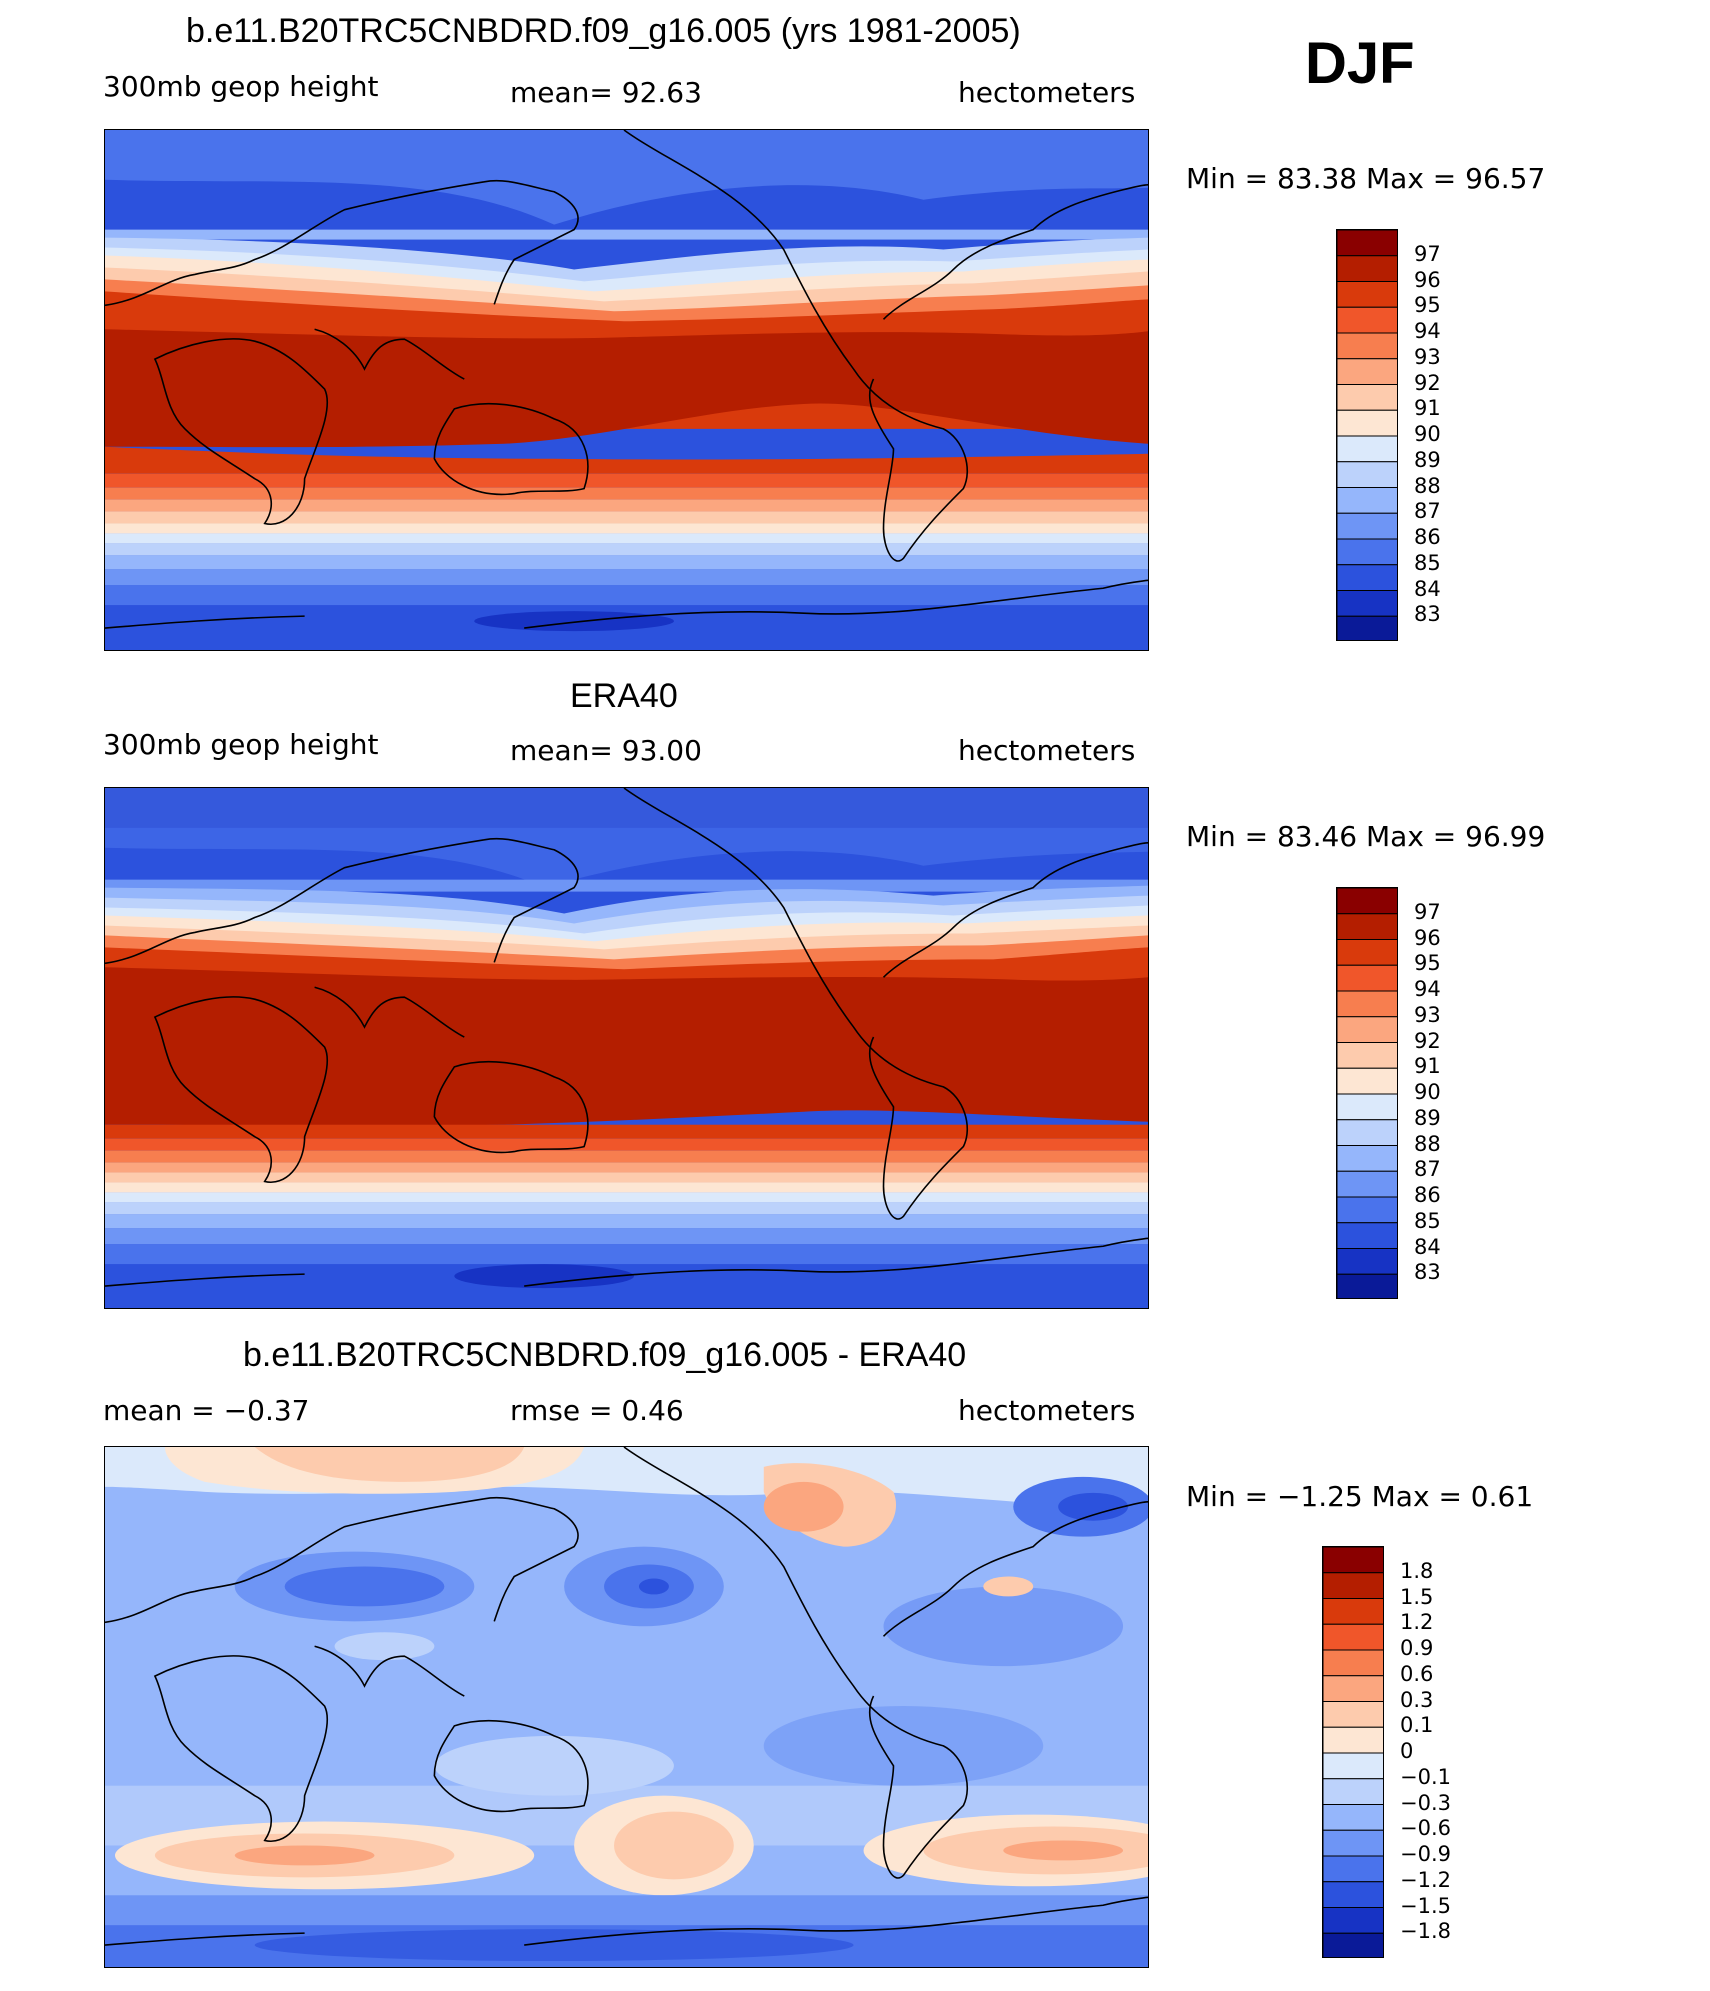  What do you see at coordinates (1047, 1410) in the screenshot?
I see `panel3-units: hectometers` at bounding box center [1047, 1410].